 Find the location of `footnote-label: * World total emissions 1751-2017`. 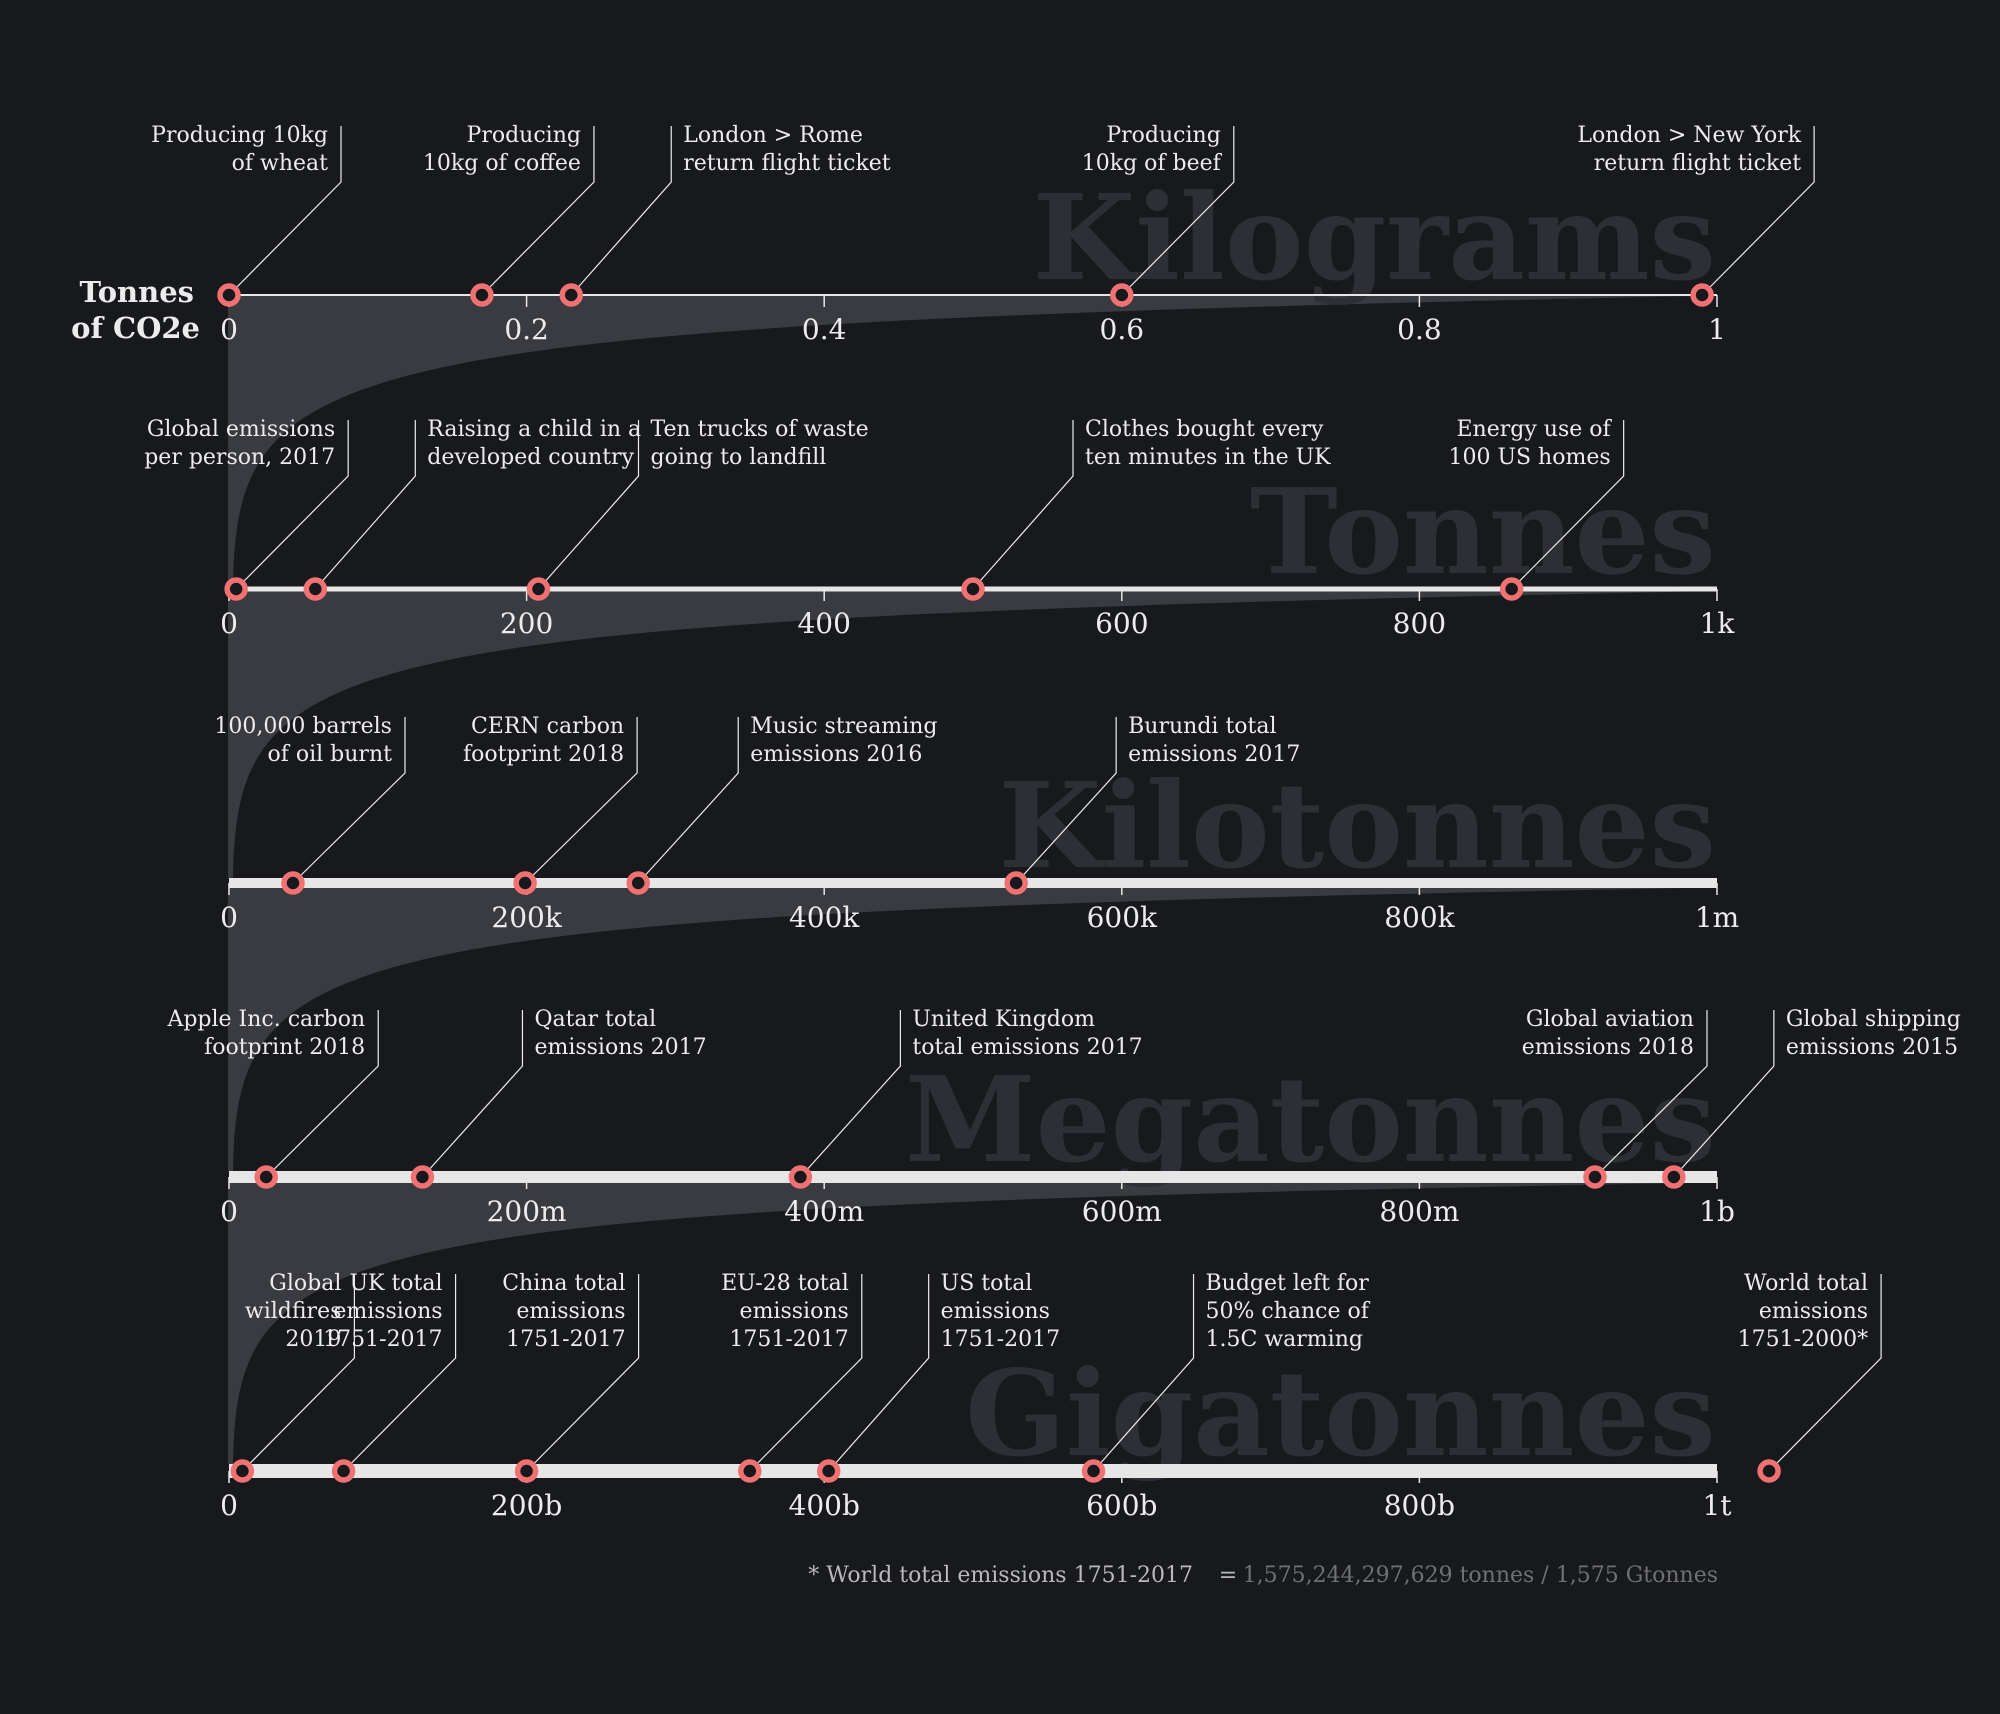

footnote-label: * World total emissions 1751-2017 is located at coordinates (1000, 1575).